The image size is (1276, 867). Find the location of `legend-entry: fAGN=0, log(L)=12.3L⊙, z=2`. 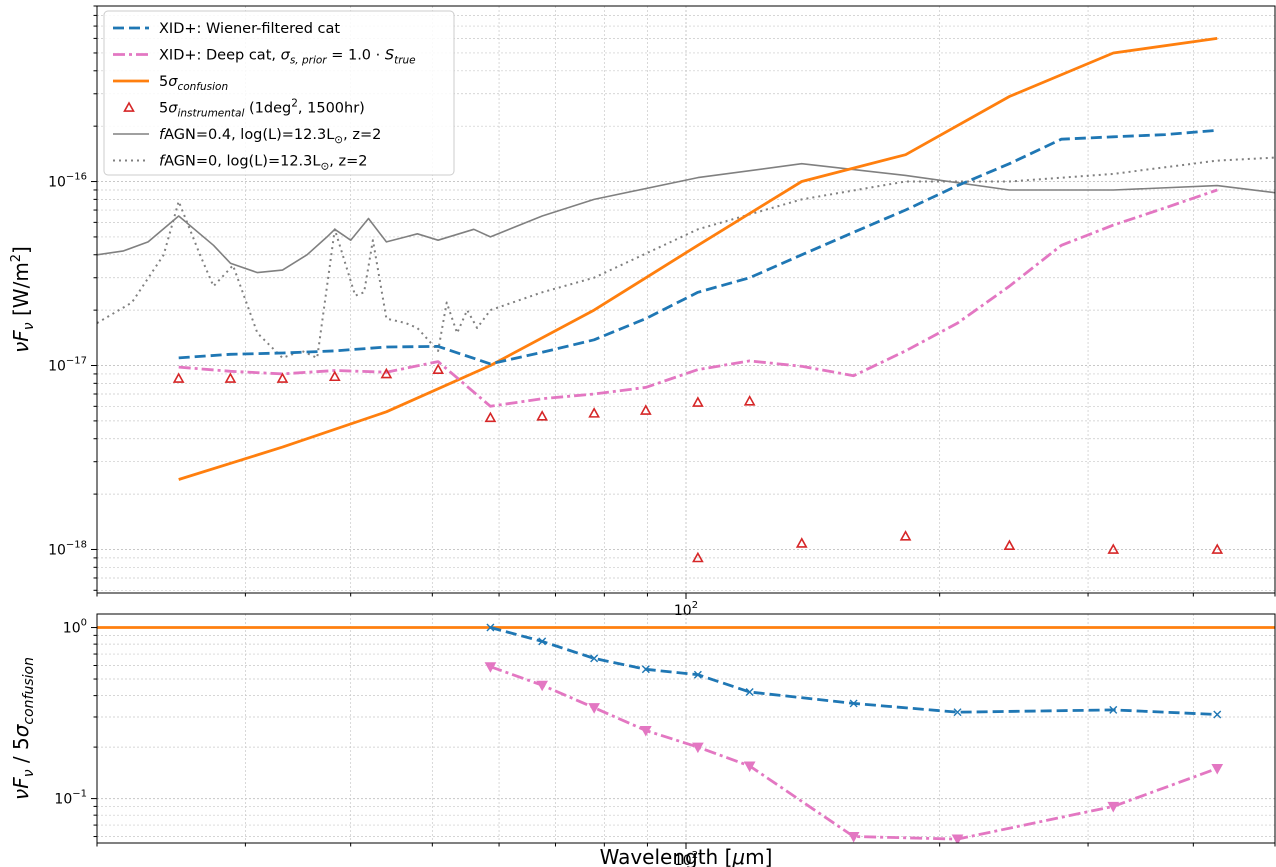

legend-entry: fAGN=0, log(L)=12.3L⊙, z=2 is located at coordinates (240, 163).